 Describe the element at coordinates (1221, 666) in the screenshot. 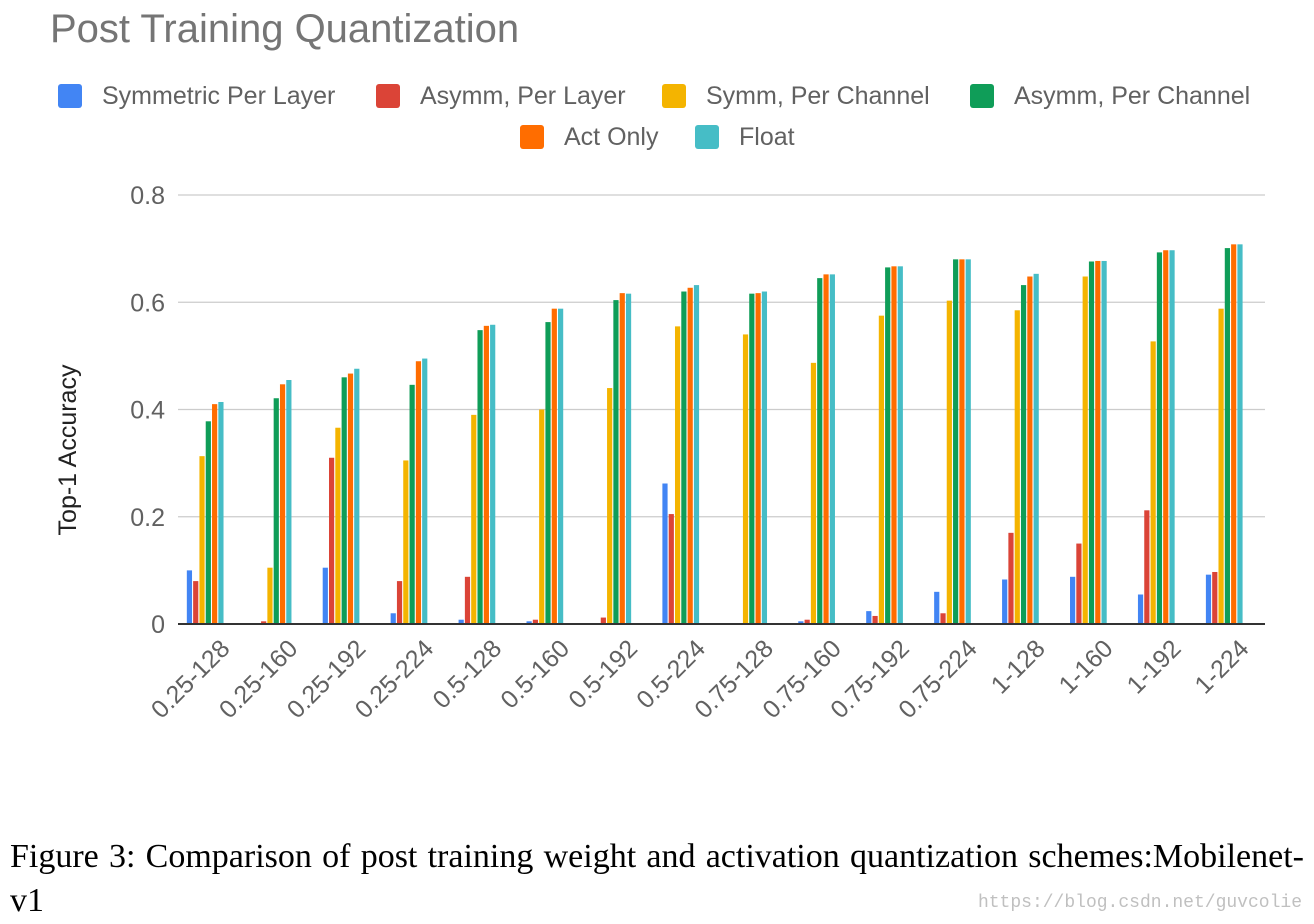

I see `x-tick-label: 1-224` at that location.